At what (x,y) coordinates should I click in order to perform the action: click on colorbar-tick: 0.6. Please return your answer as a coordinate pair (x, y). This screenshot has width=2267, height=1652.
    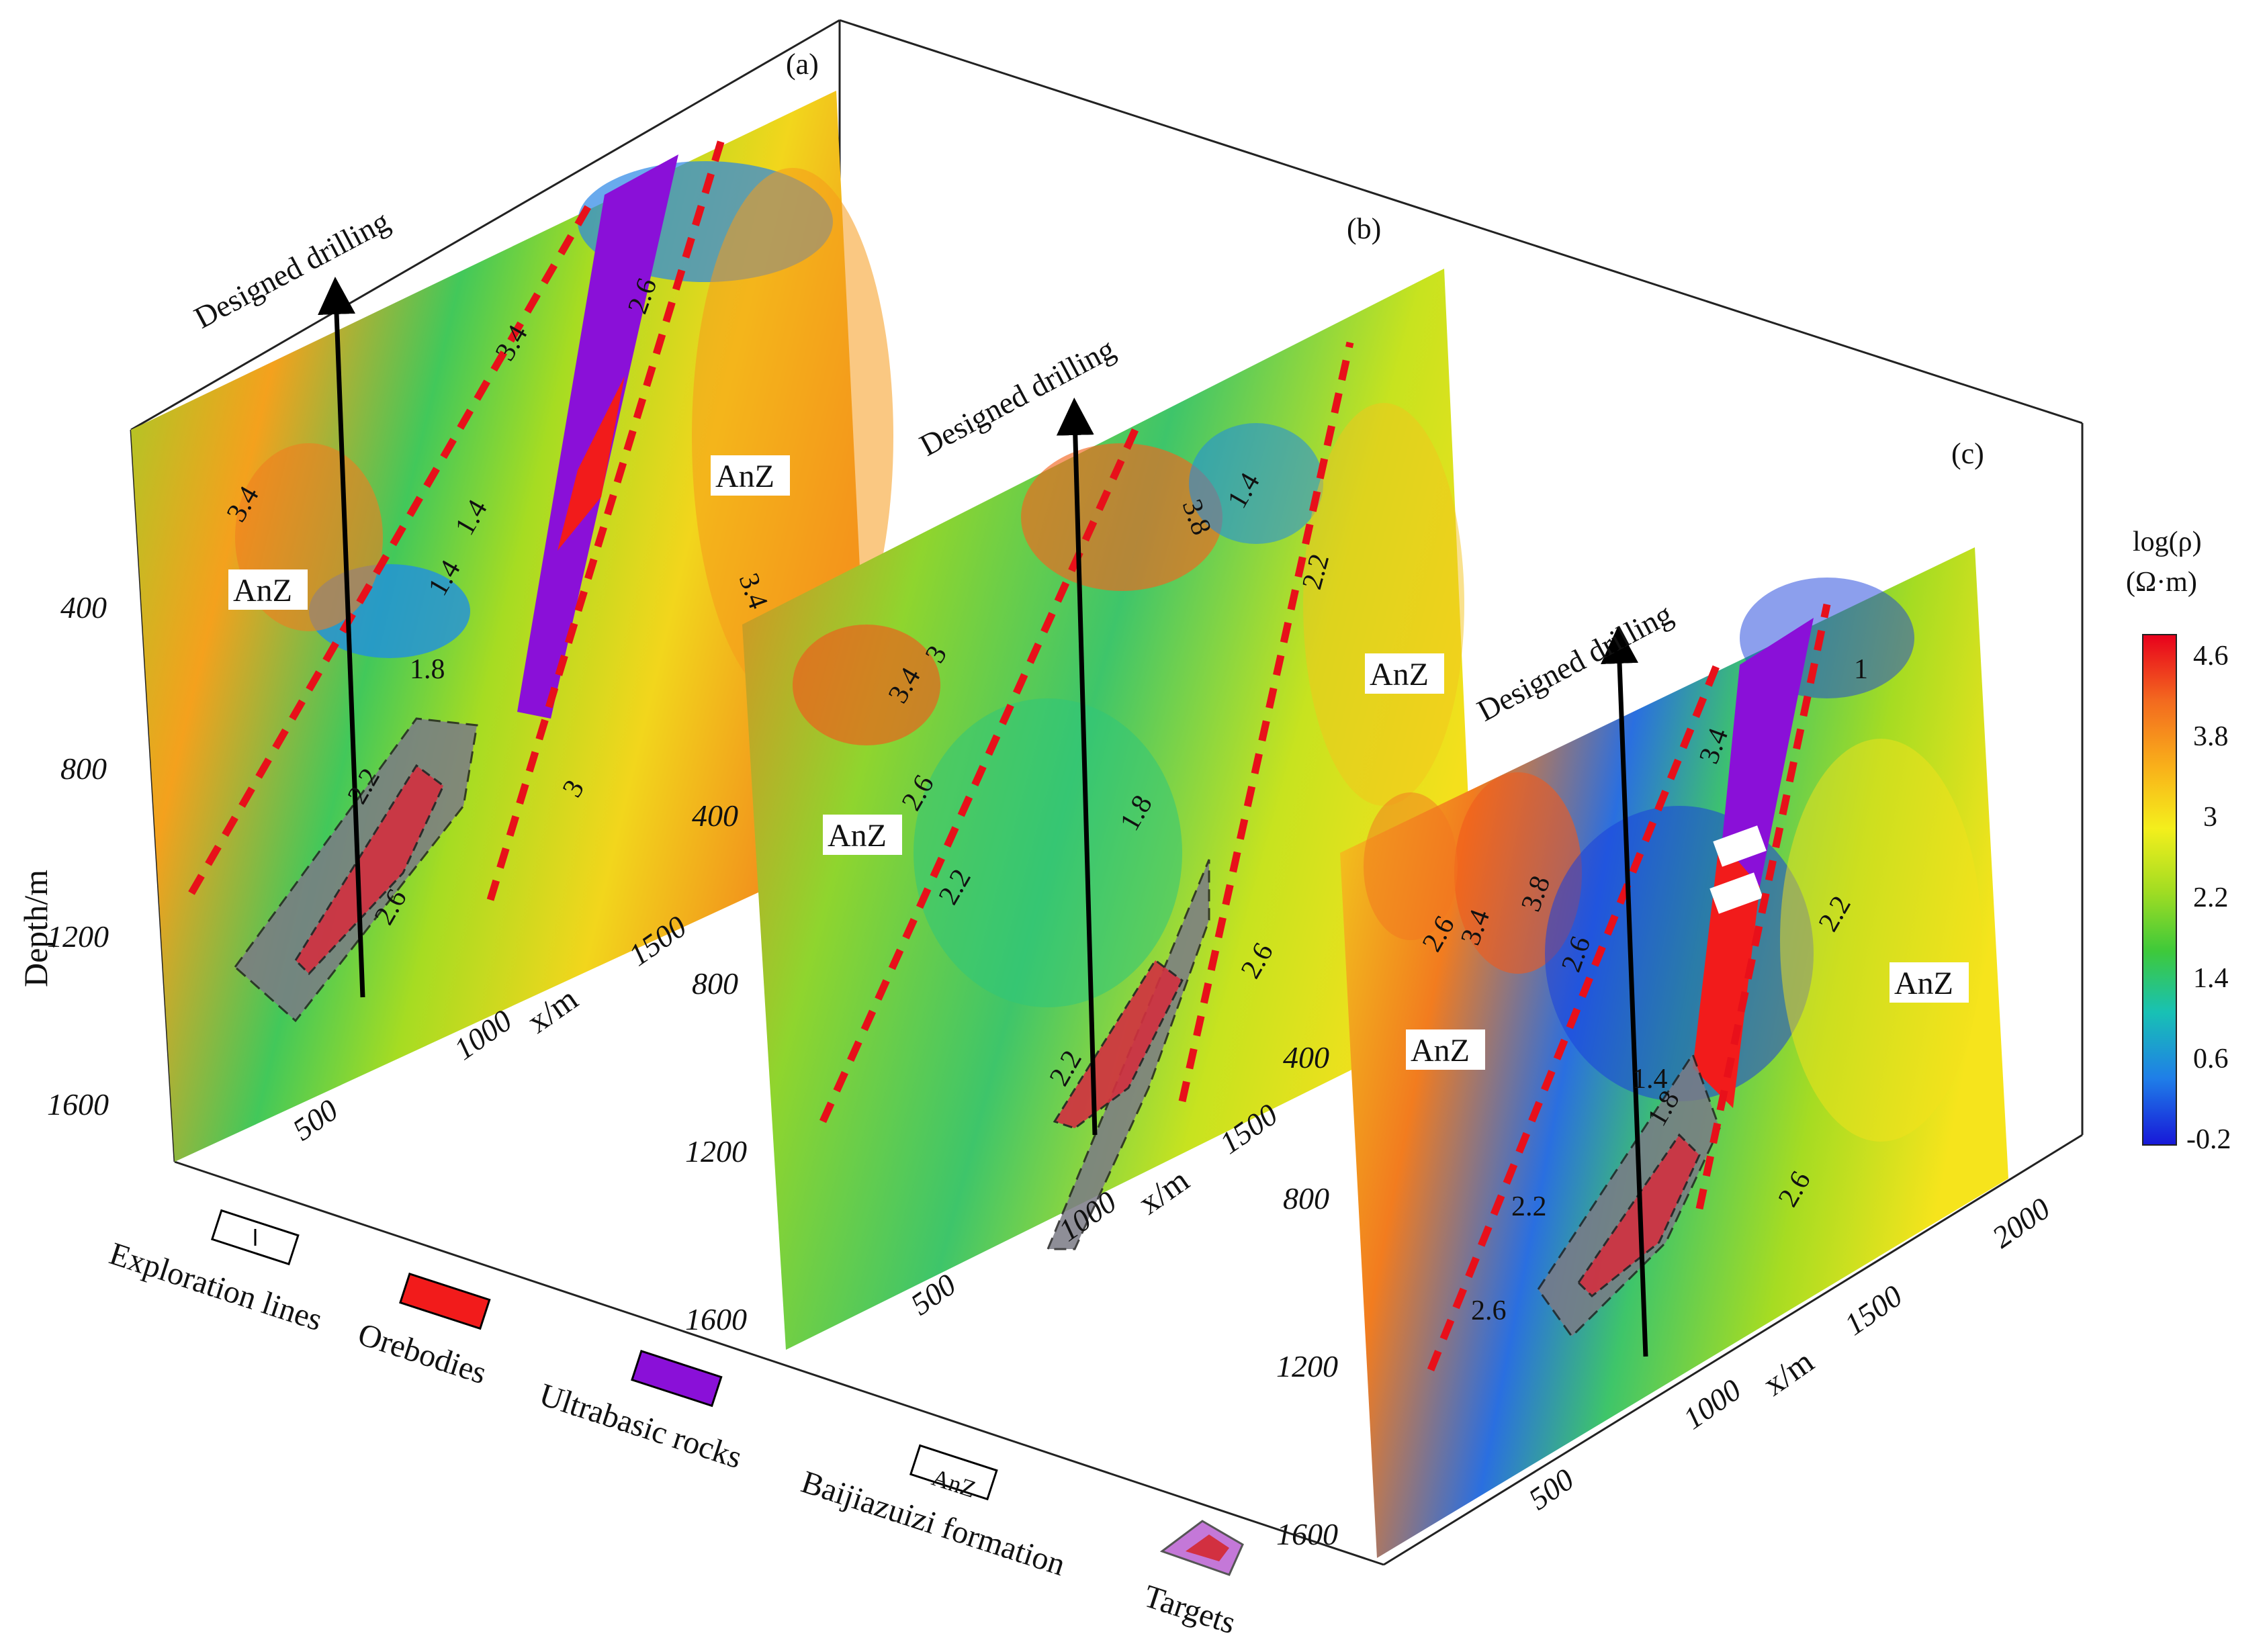
    Looking at the image, I should click on (2211, 1059).